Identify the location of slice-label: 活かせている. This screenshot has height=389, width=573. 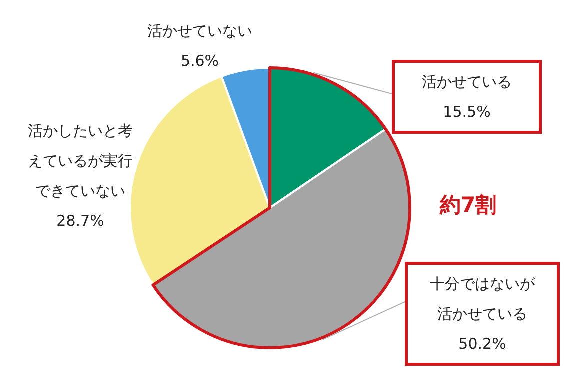
(467, 82).